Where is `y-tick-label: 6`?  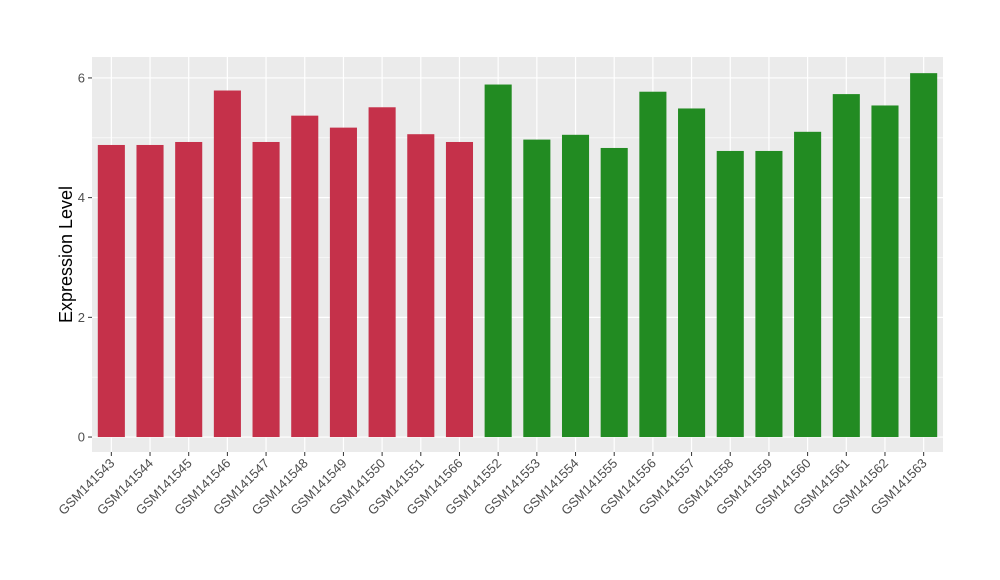
y-tick-label: 6 is located at coordinates (81, 77).